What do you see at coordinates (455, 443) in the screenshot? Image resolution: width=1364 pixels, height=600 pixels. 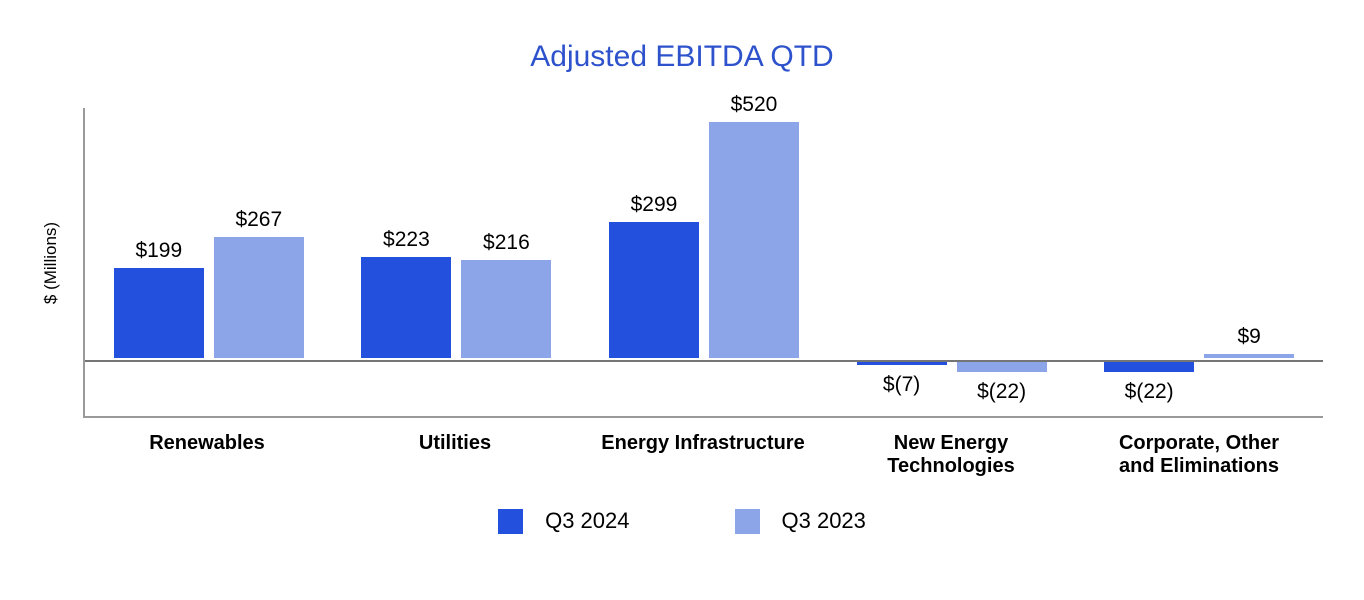 I see `x-axis-category-label: Utilities` at bounding box center [455, 443].